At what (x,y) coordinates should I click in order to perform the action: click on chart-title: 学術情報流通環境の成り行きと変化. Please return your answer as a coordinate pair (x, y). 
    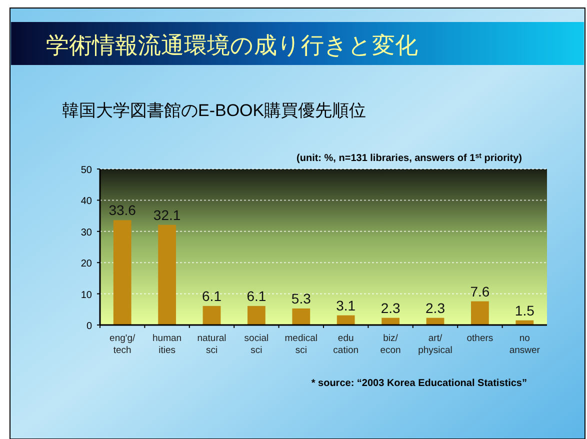
    Looking at the image, I should click on (232, 45).